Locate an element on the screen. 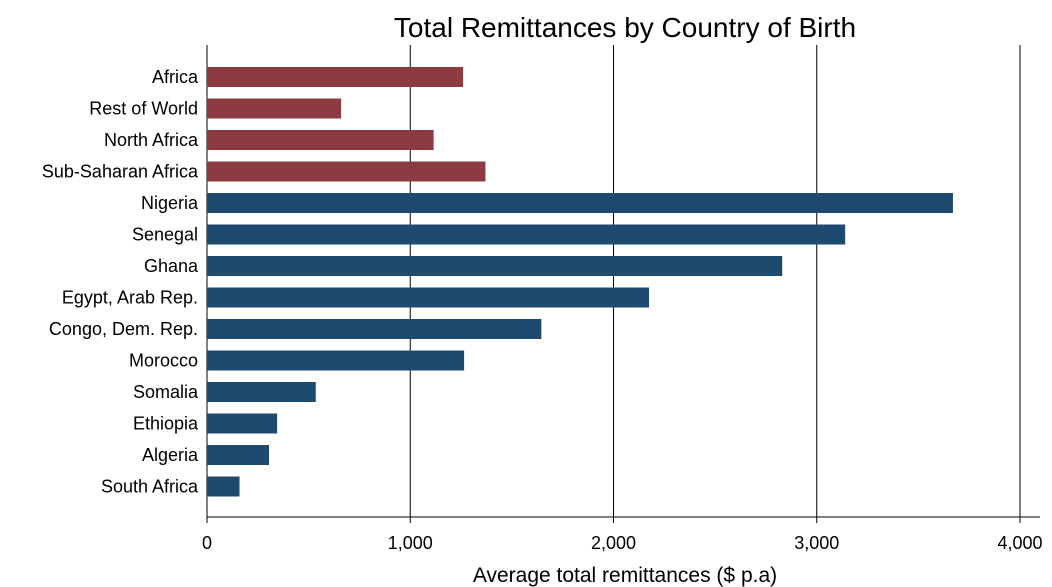  bar-rest-of-world is located at coordinates (274, 108).